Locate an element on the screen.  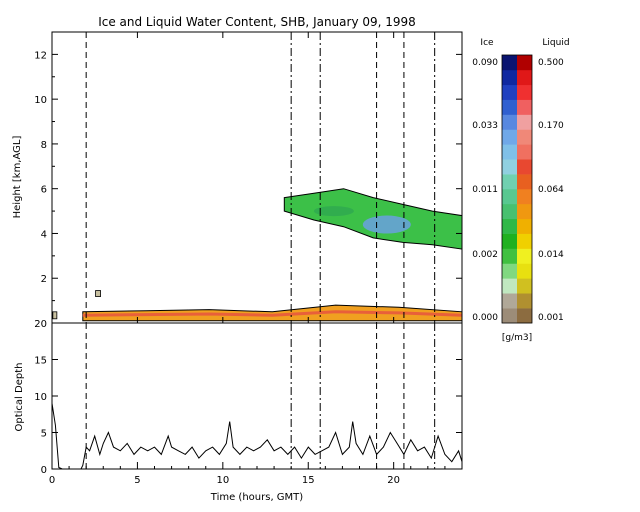
bottom-y-tick-label: 5 is located at coordinates (44, 434).